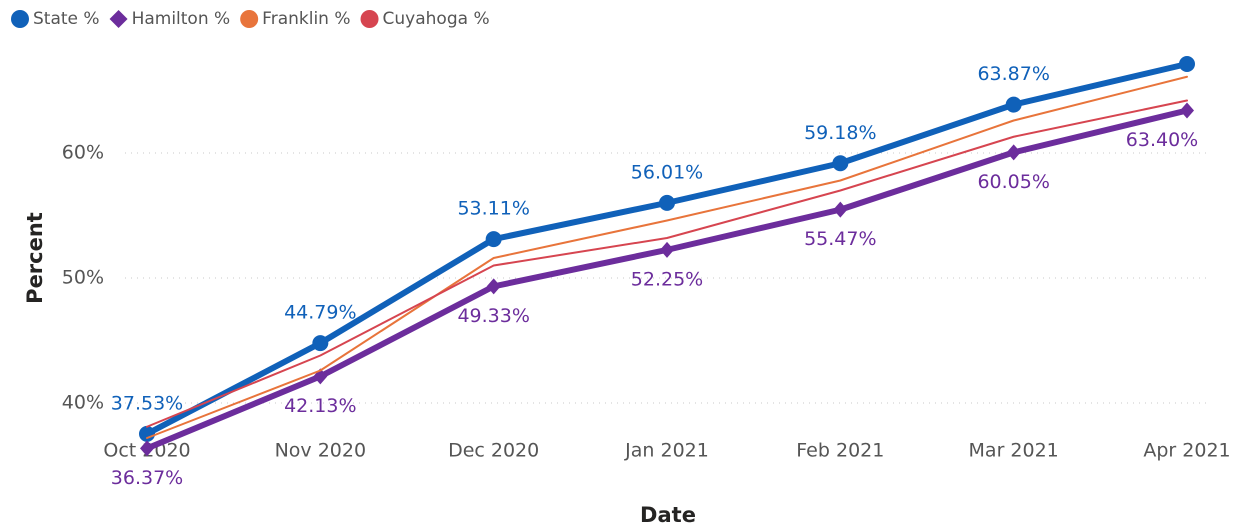  I want to click on legend-label: Cuyahoga %, so click(436, 19).